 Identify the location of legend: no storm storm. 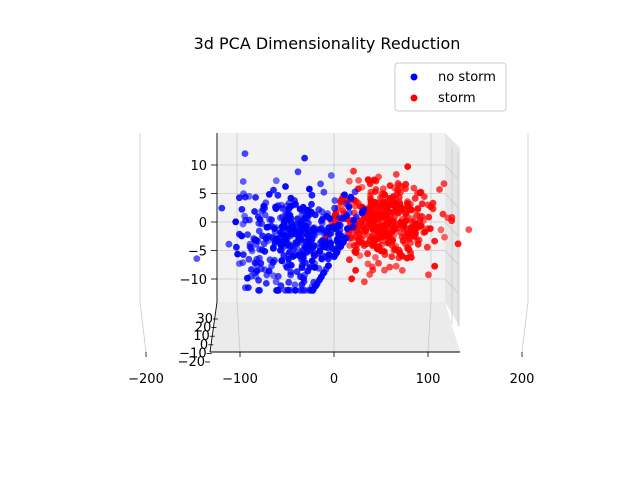
(450, 87).